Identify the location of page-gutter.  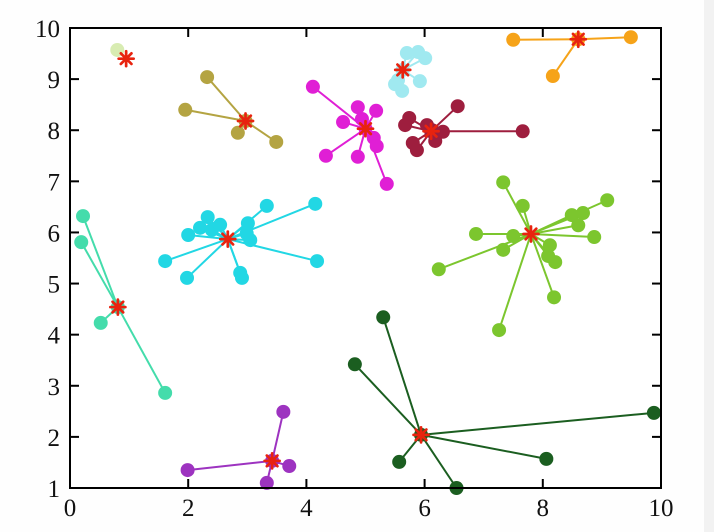
(709, 266).